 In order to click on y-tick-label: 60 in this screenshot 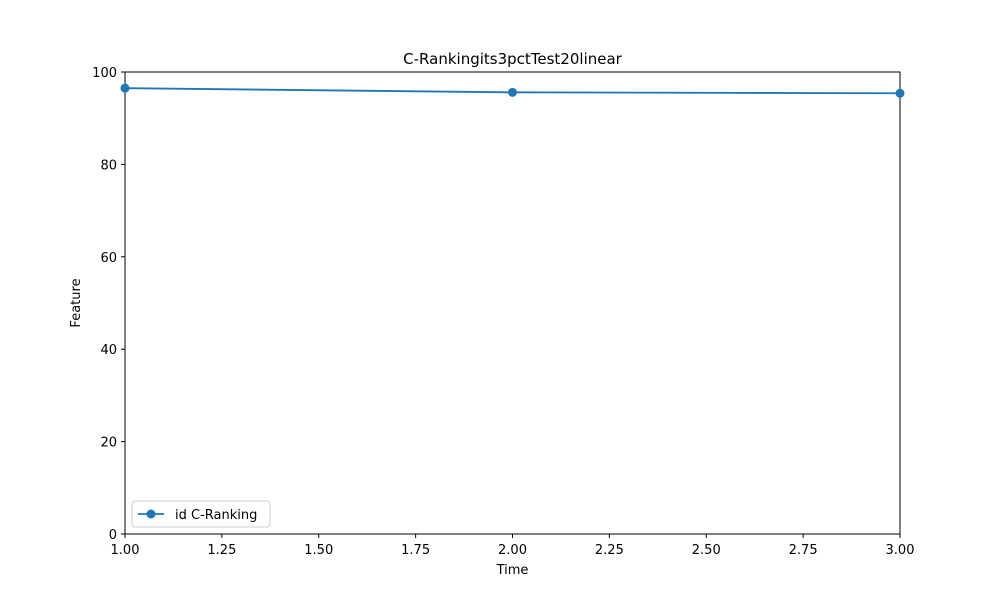, I will do `click(108, 258)`.